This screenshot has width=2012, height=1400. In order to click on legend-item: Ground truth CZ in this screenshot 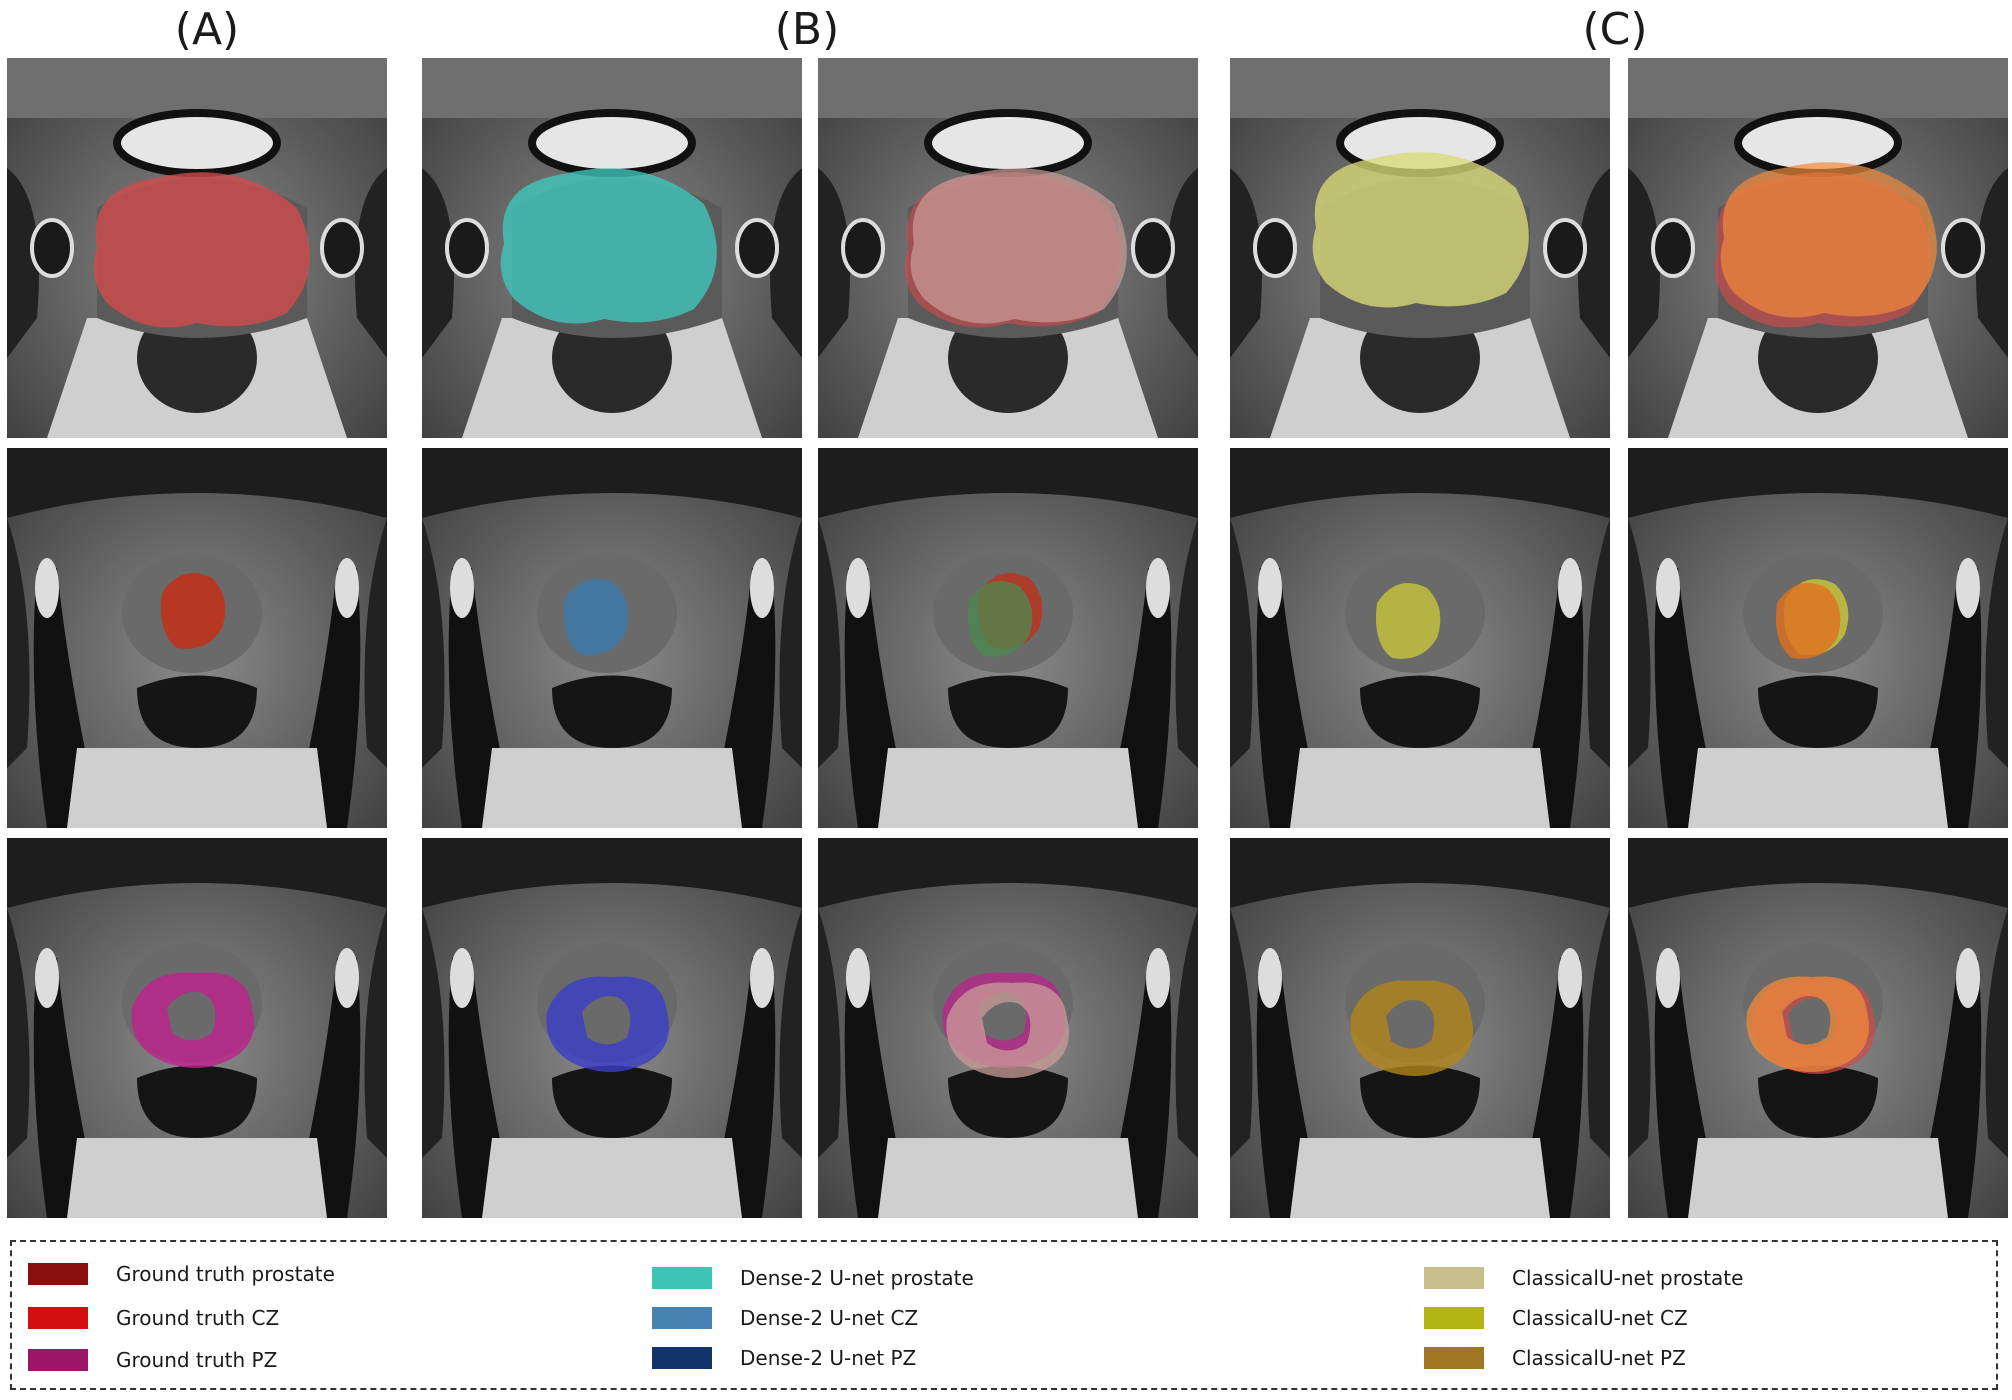, I will do `click(153, 1318)`.